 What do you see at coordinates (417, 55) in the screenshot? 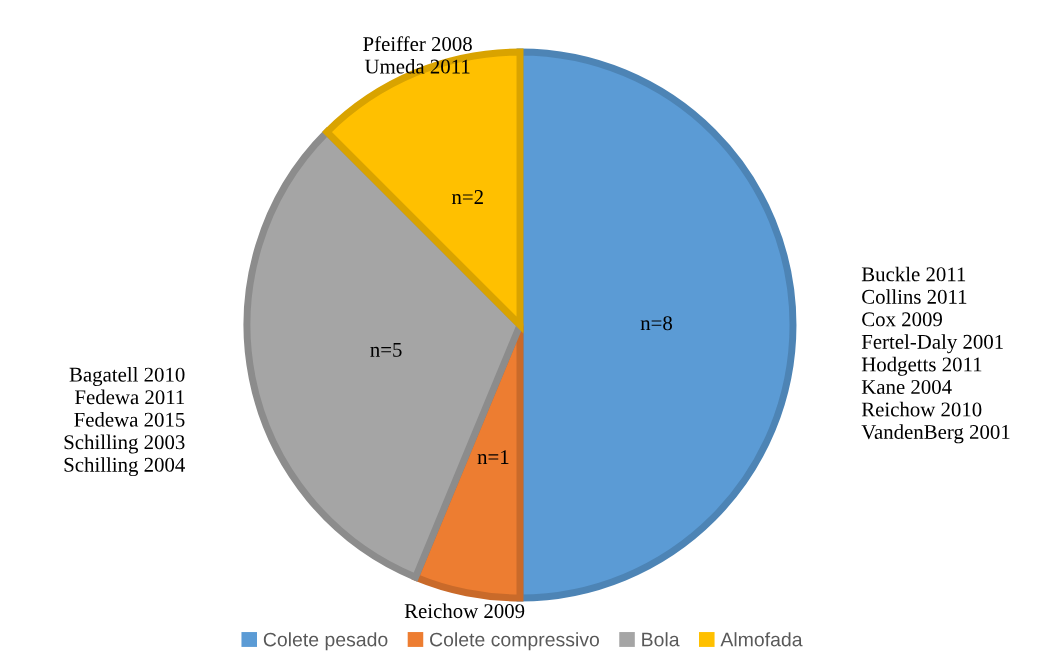
I see `text: Pfeiffer 2008 Umeda 2011` at bounding box center [417, 55].